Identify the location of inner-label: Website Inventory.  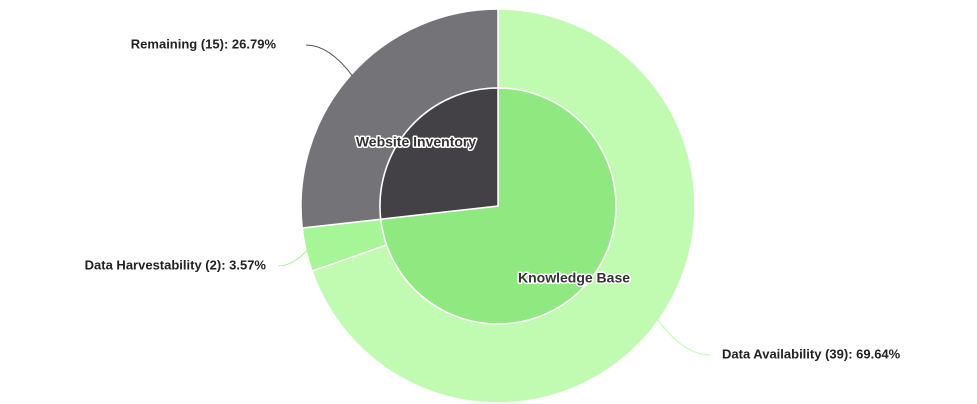
(416, 142).